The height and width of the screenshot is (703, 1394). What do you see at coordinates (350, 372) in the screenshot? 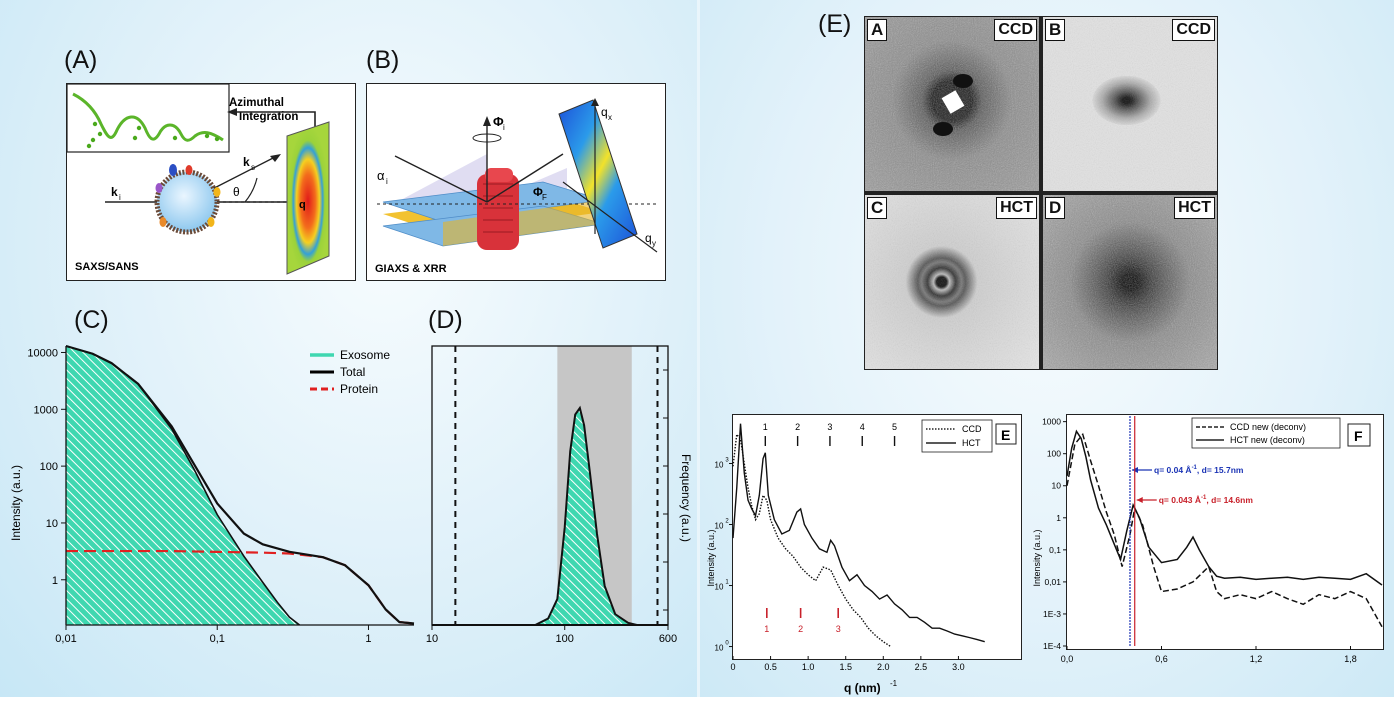
I see `chart-c-legend: Exosome Total Protein` at bounding box center [350, 372].